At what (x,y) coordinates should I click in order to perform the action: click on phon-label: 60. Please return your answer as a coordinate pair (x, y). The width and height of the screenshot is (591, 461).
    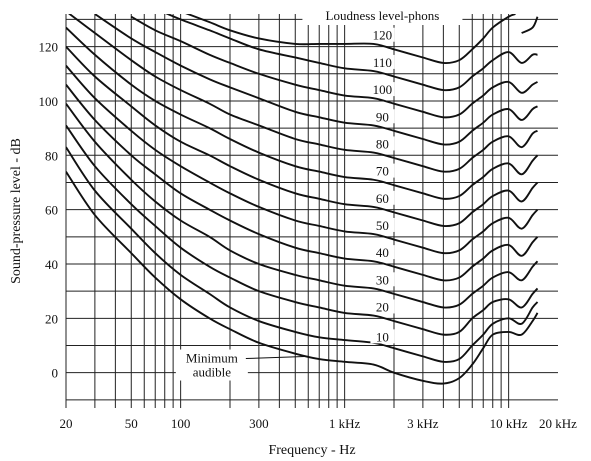
    Looking at the image, I should click on (382, 198).